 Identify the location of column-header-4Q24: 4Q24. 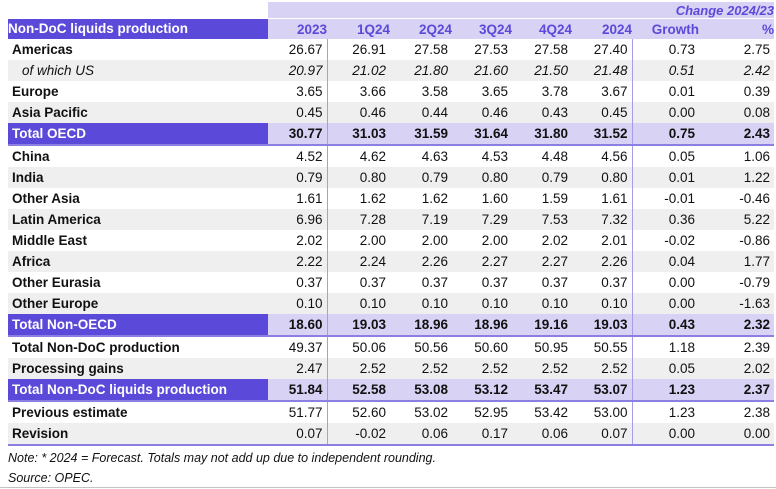
(542, 28).